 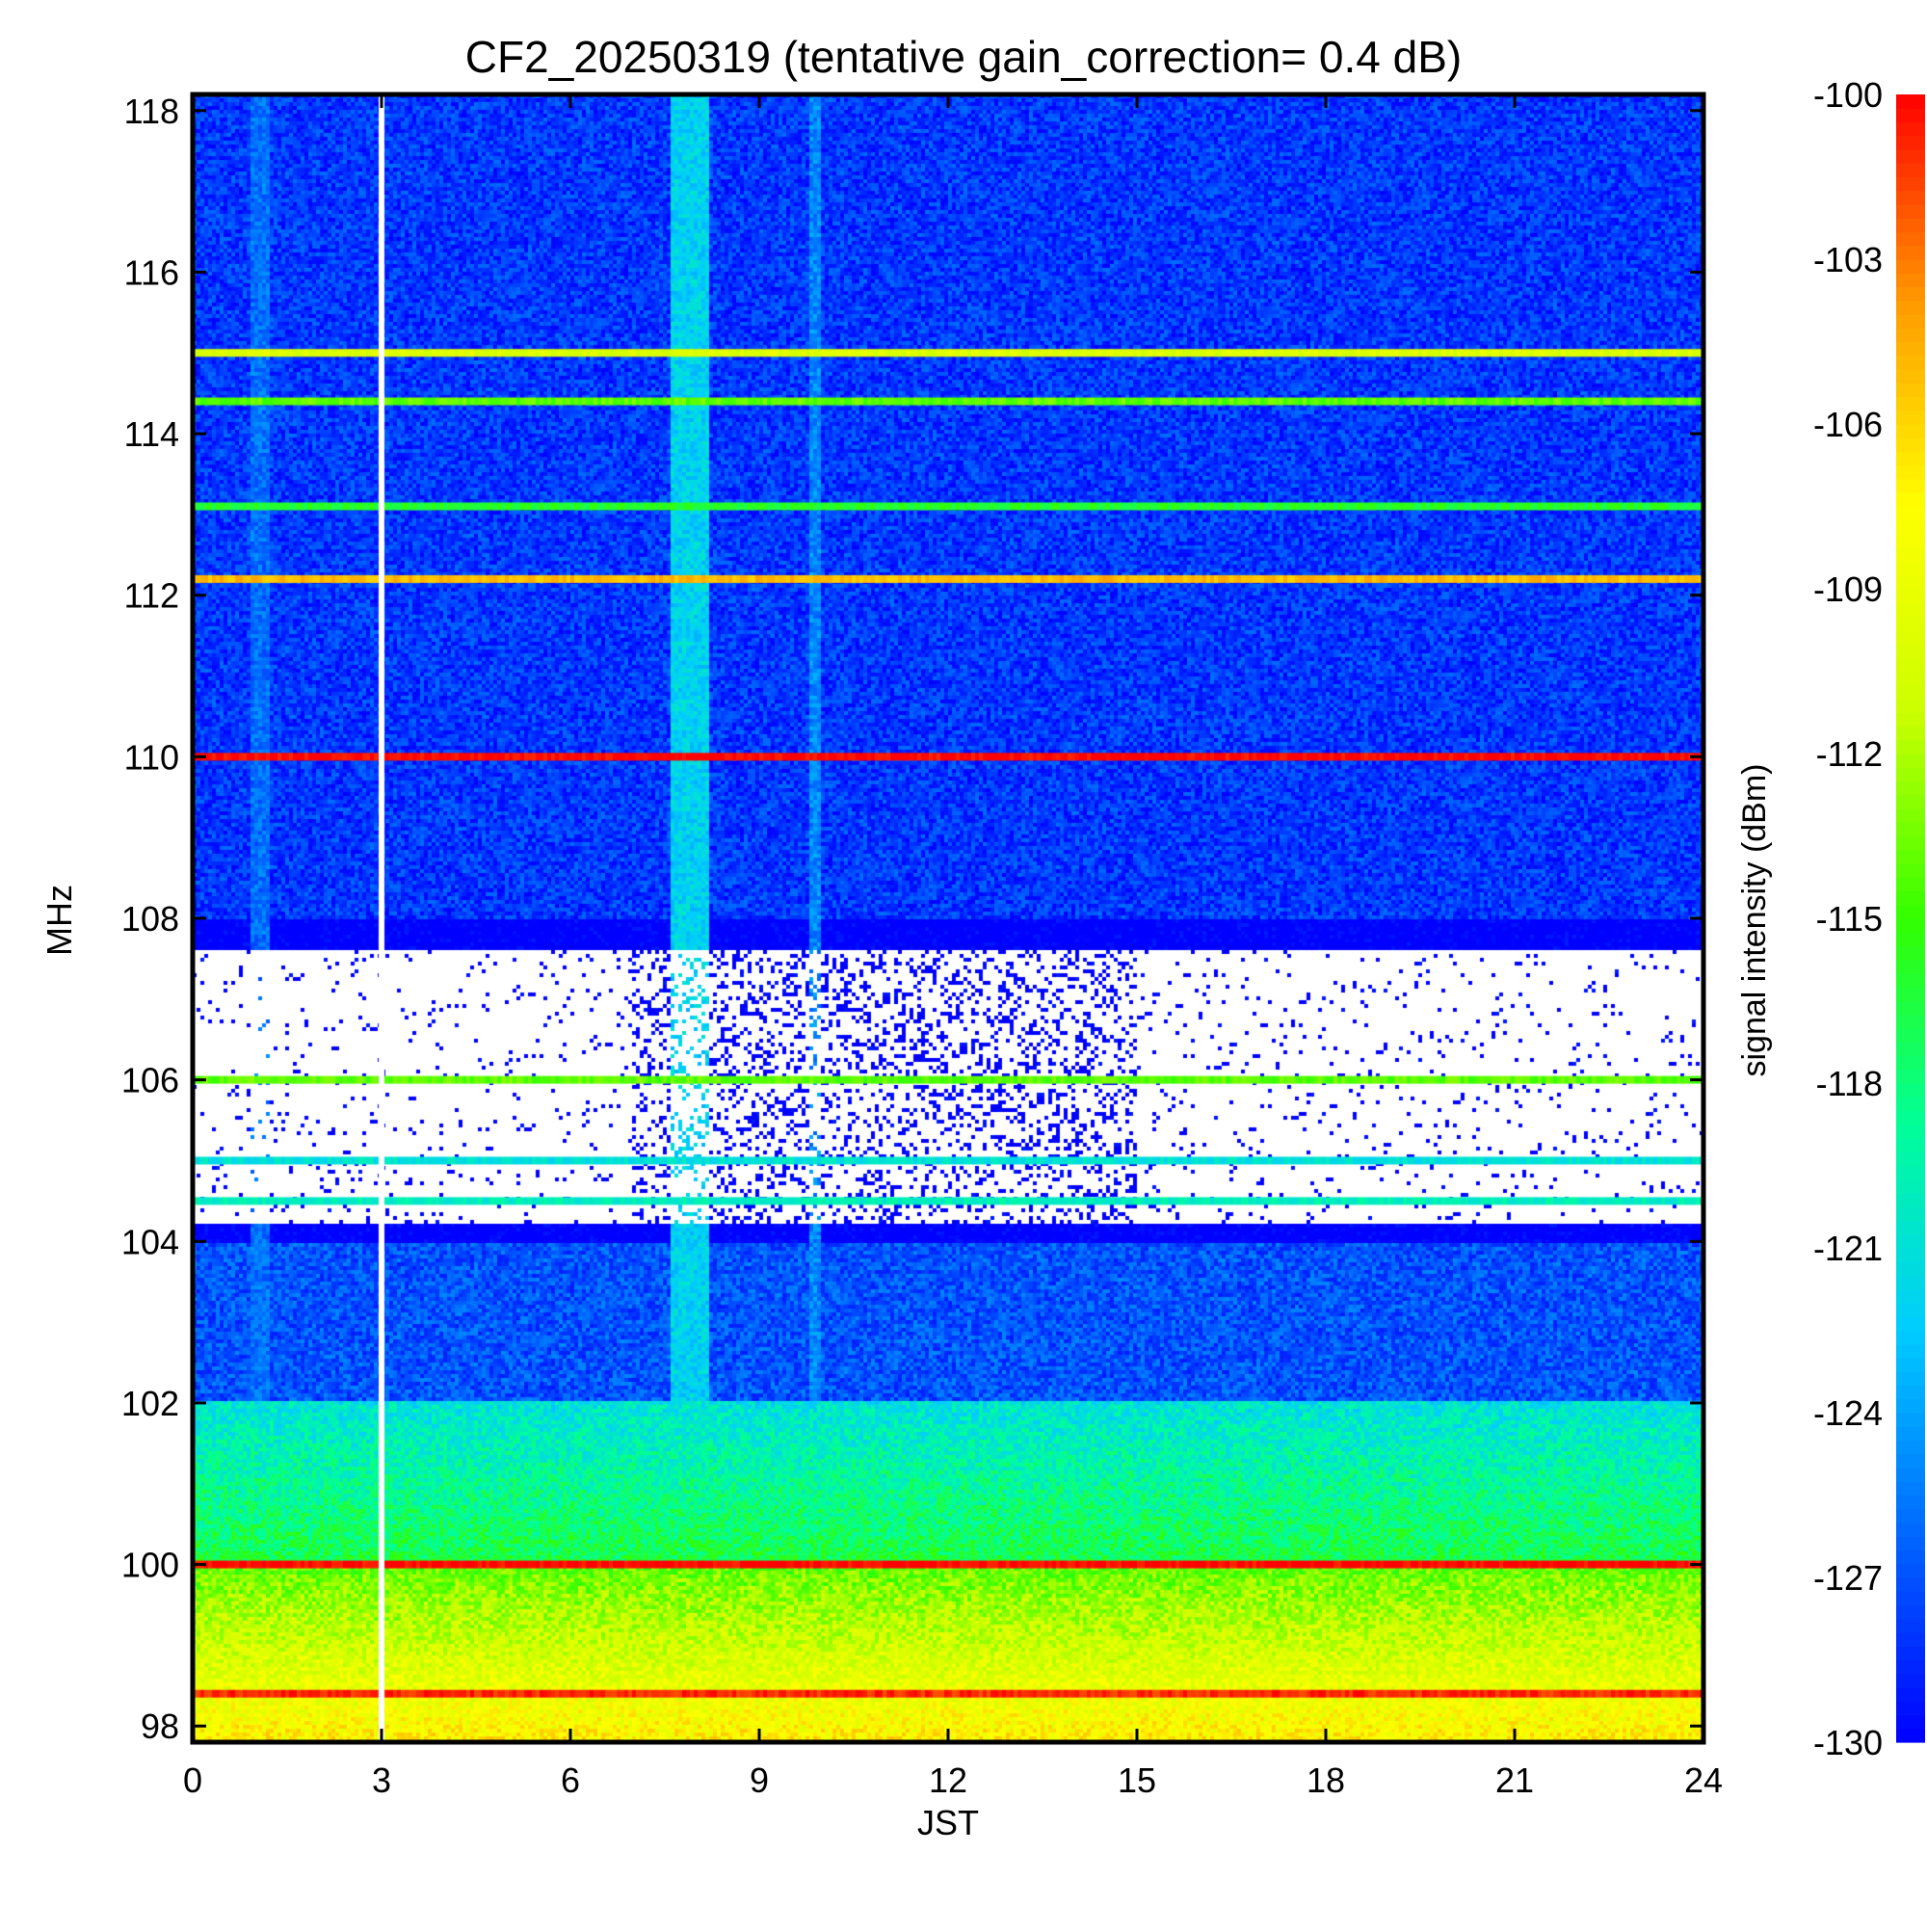 I want to click on y-tick-label: 106, so click(x=150, y=1080).